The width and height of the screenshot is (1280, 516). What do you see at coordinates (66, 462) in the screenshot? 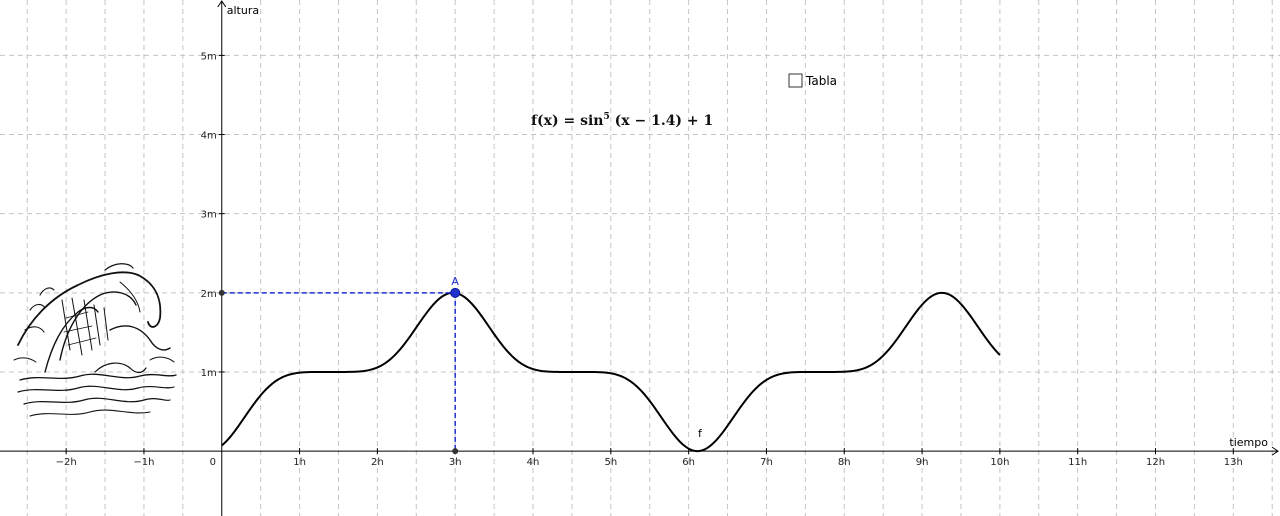
I see `x-tick-label: −2h` at bounding box center [66, 462].